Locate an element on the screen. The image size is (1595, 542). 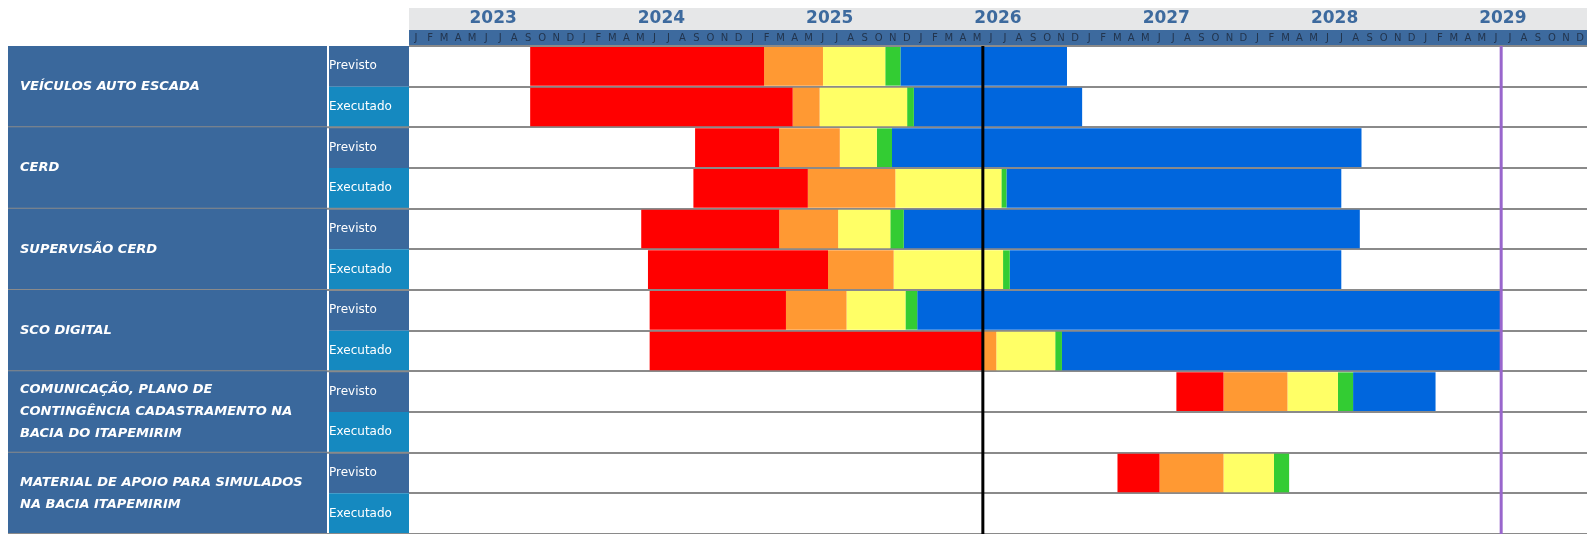
x-tick-label: 2023 is located at coordinates (493, 17).